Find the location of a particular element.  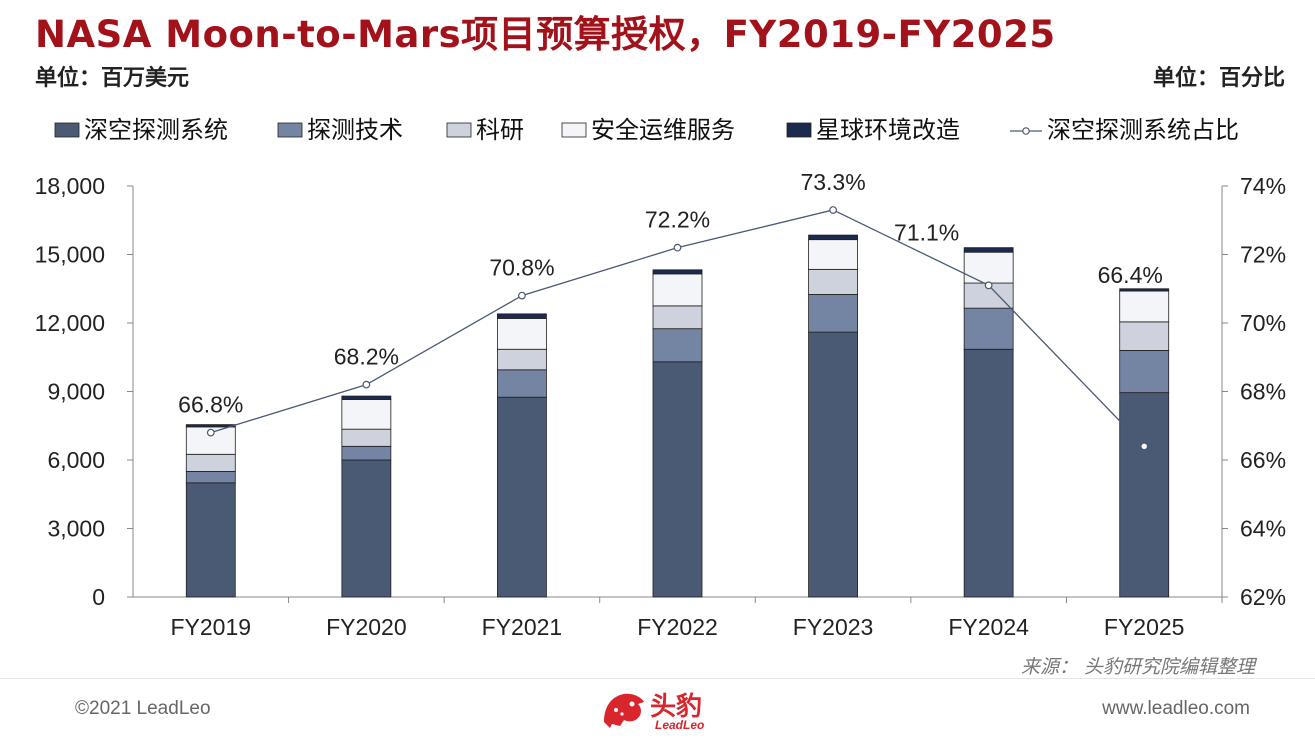

source-note: 来源： 头豹研究院编辑整理 is located at coordinates (1137, 667).